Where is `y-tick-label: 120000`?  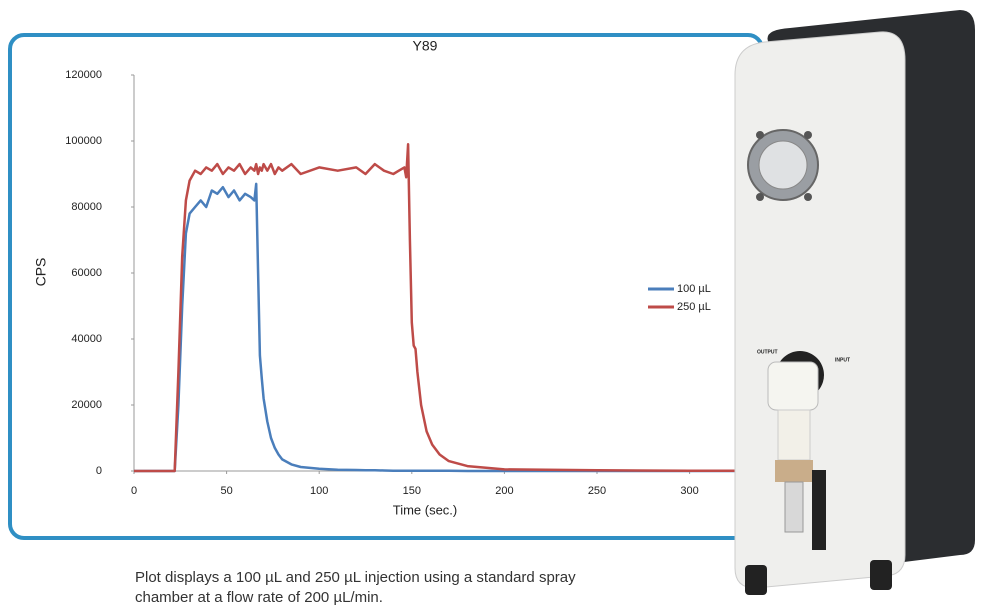 y-tick-label: 120000 is located at coordinates (83, 75).